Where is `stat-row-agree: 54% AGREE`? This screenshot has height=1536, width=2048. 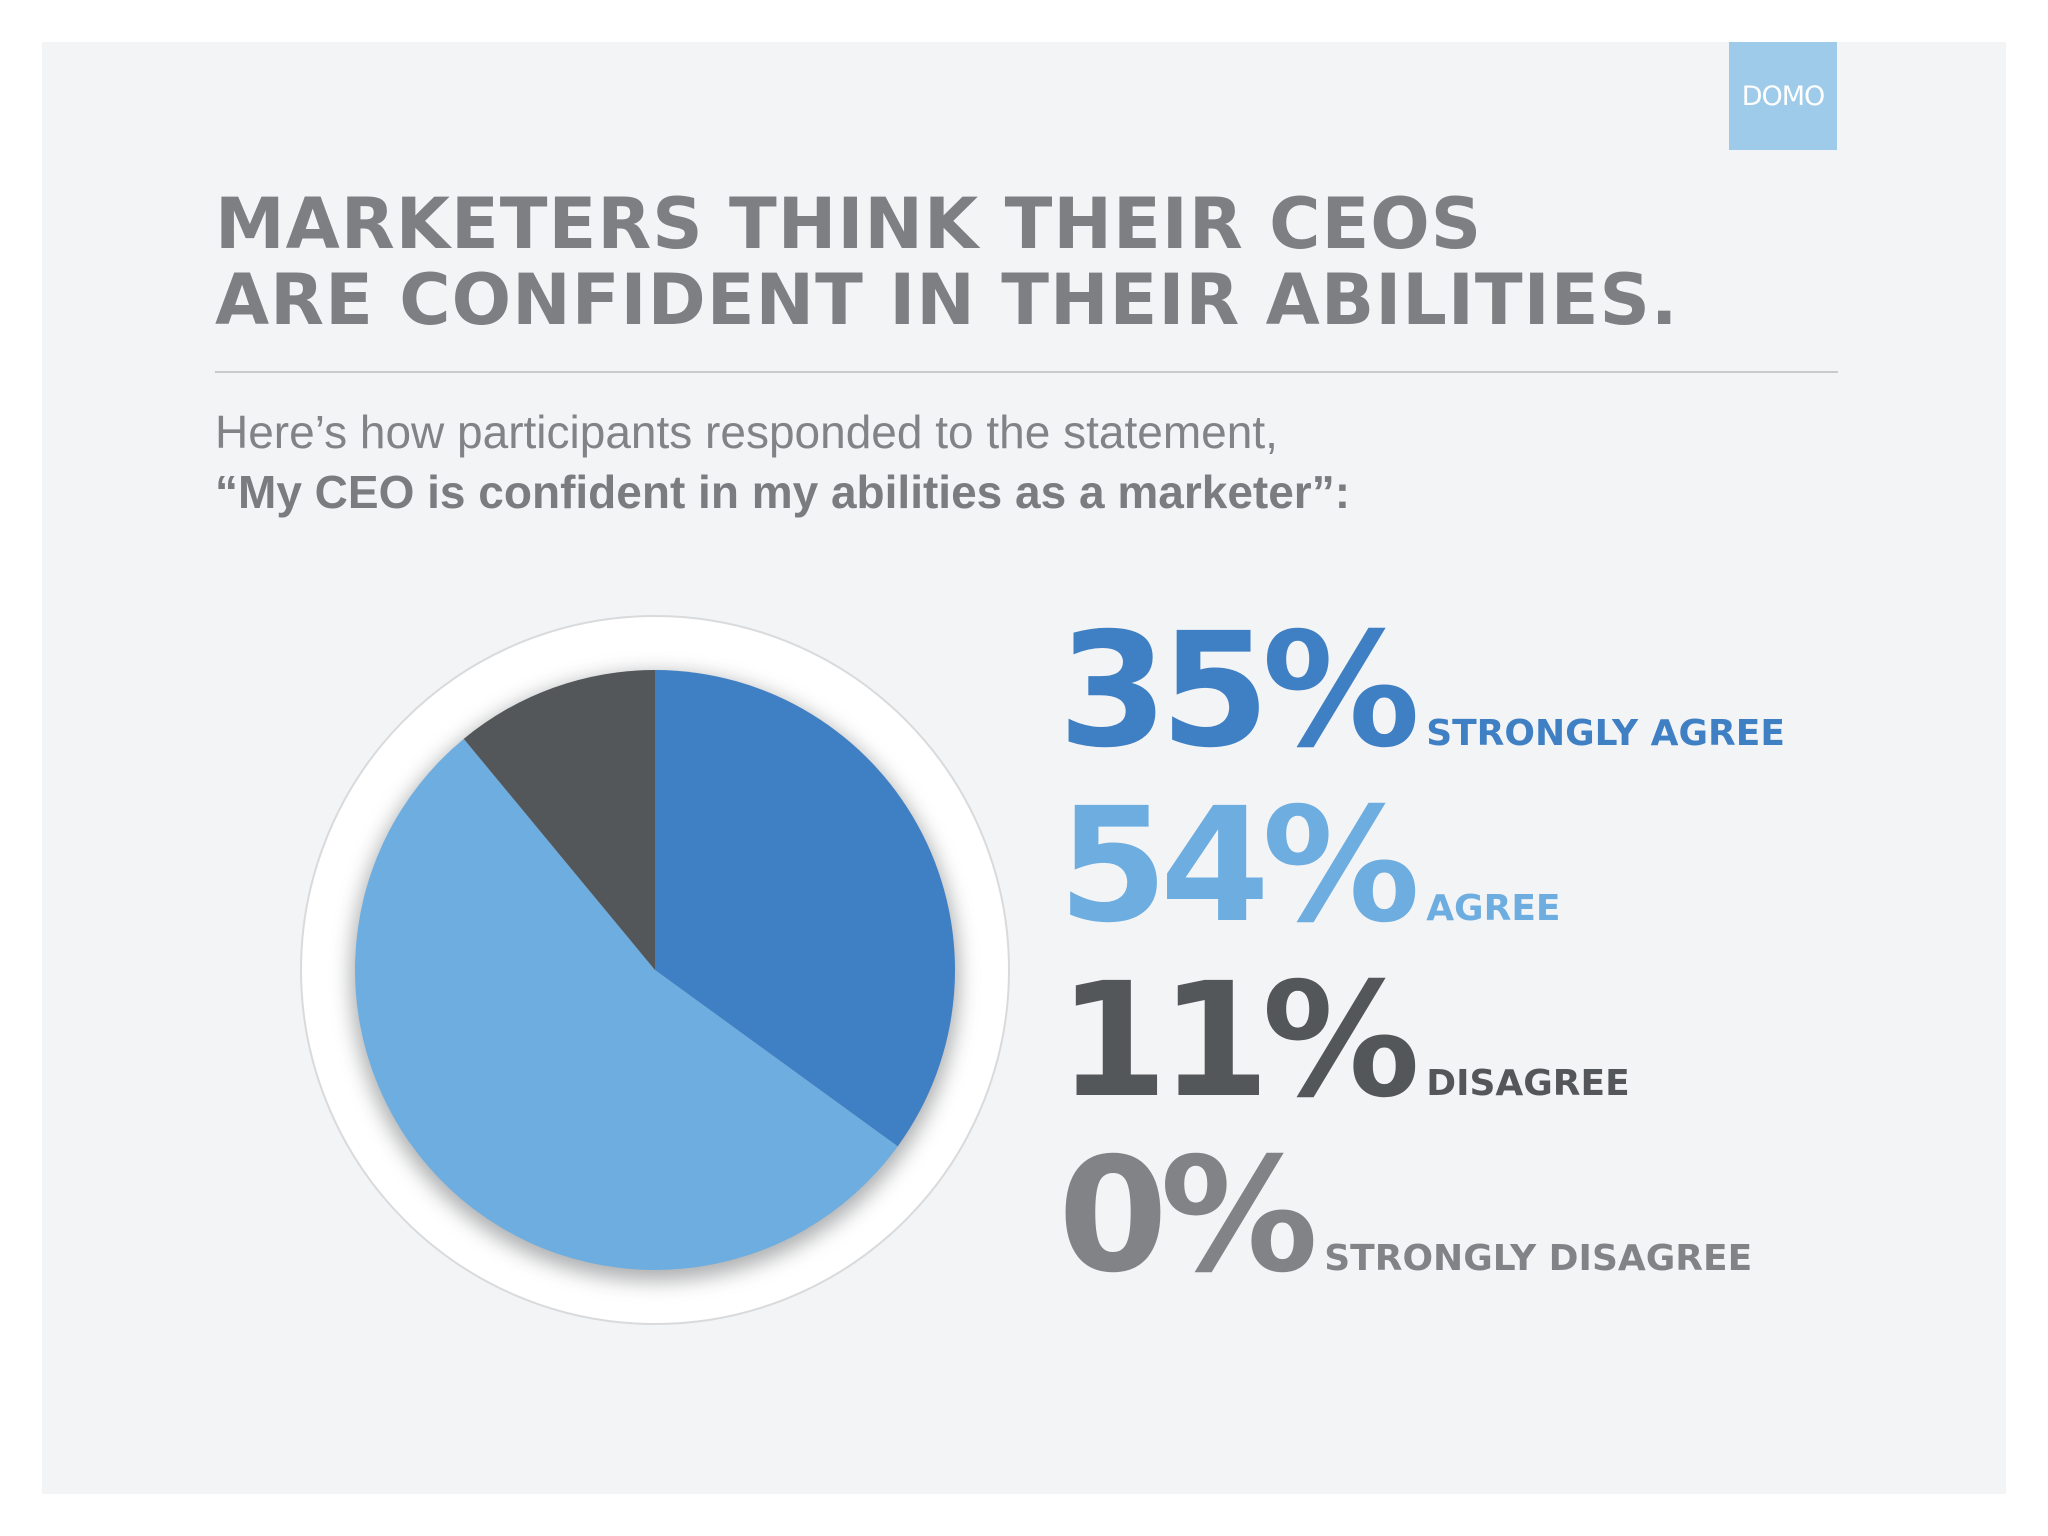 stat-row-agree: 54% AGREE is located at coordinates (1309, 866).